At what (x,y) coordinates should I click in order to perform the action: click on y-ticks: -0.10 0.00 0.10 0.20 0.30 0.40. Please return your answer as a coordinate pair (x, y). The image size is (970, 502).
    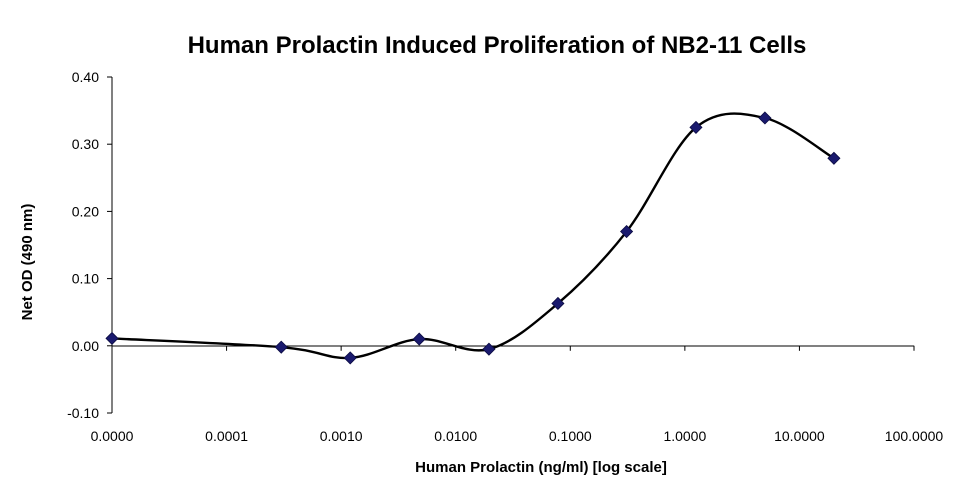
    Looking at the image, I should click on (89, 245).